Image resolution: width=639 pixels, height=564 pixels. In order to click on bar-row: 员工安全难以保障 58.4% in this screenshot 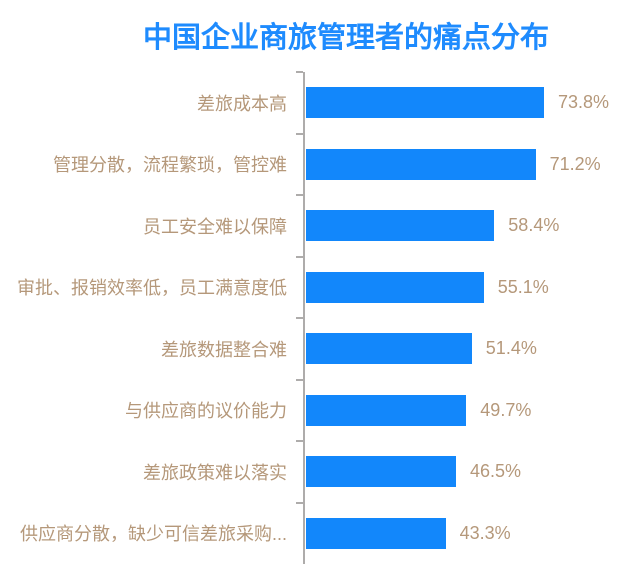, I will do `click(319, 226)`.